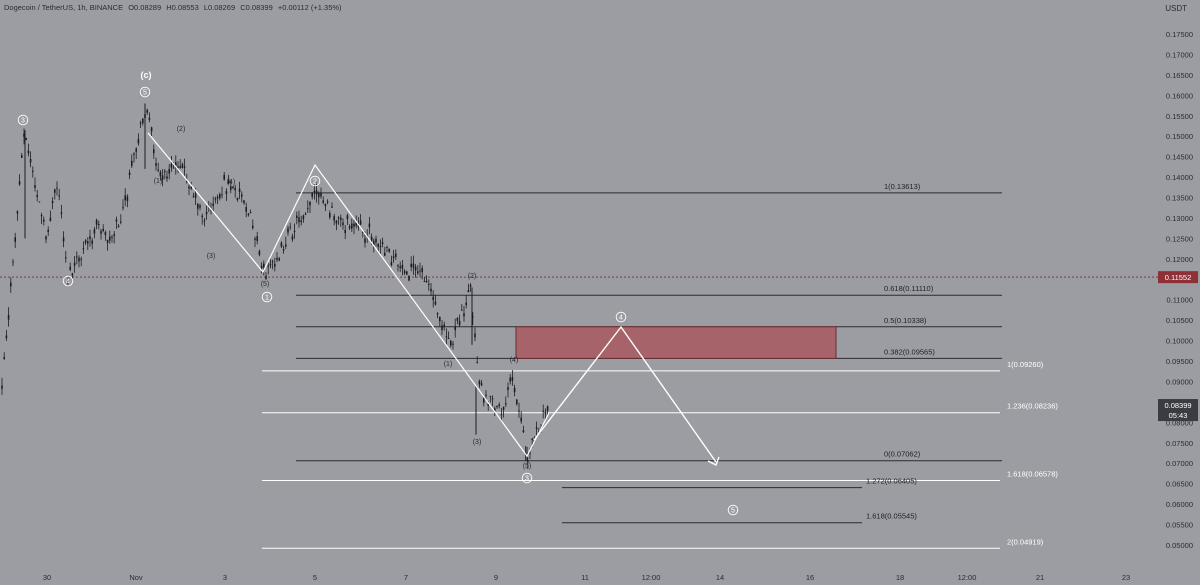 This screenshot has height=585, width=1200. Describe the element at coordinates (902, 186) in the screenshot. I see `fib-level-label: 1(0.13613)` at that location.